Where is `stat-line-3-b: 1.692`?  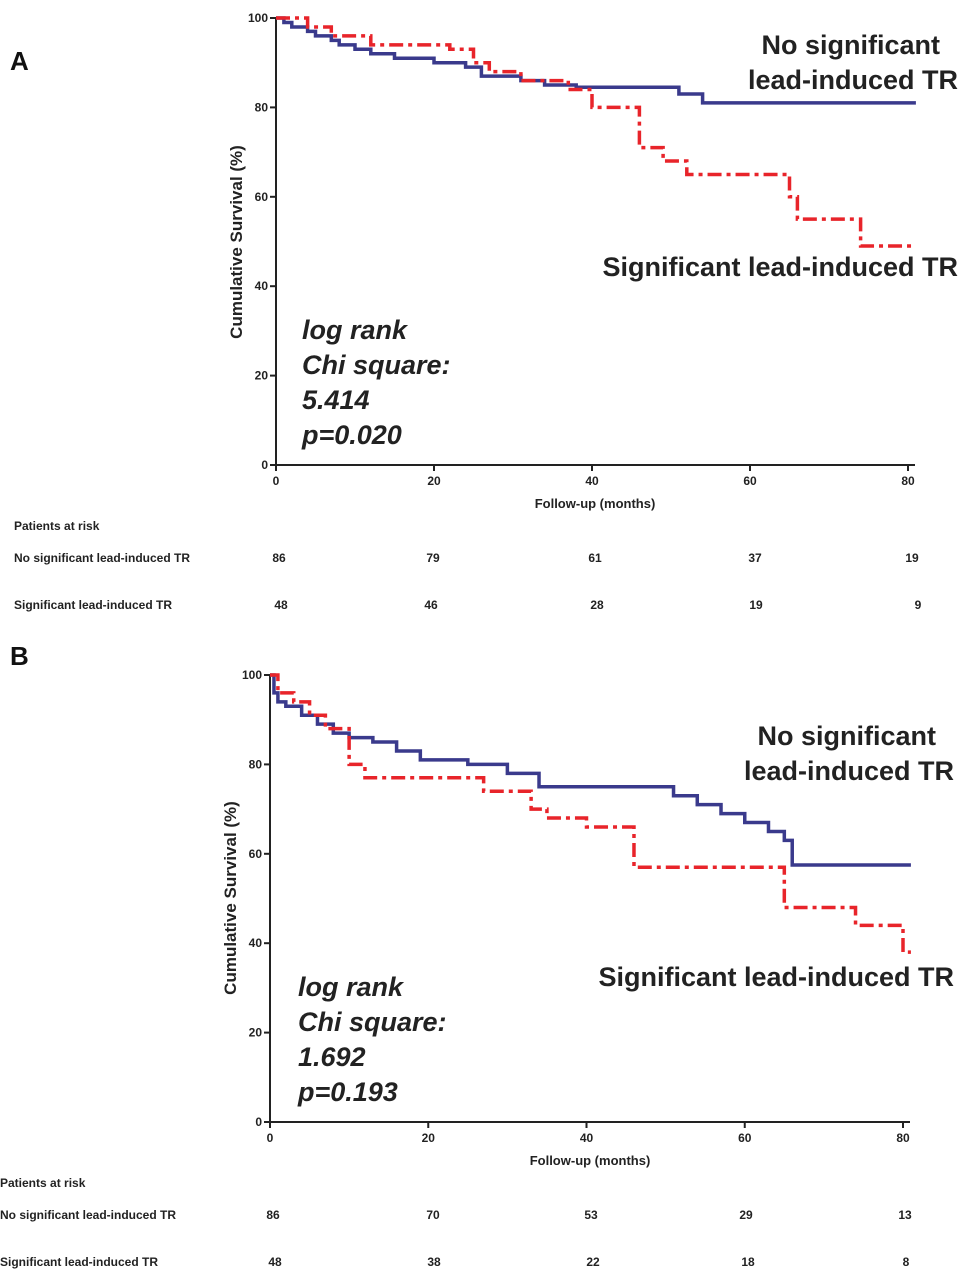 stat-line-3-b: 1.692 is located at coordinates (332, 1057).